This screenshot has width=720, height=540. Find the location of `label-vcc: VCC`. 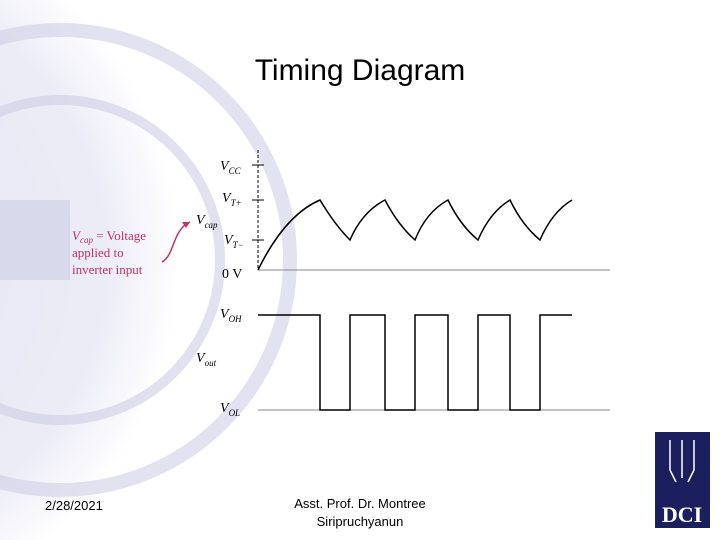

label-vcc: VCC is located at coordinates (231, 167).